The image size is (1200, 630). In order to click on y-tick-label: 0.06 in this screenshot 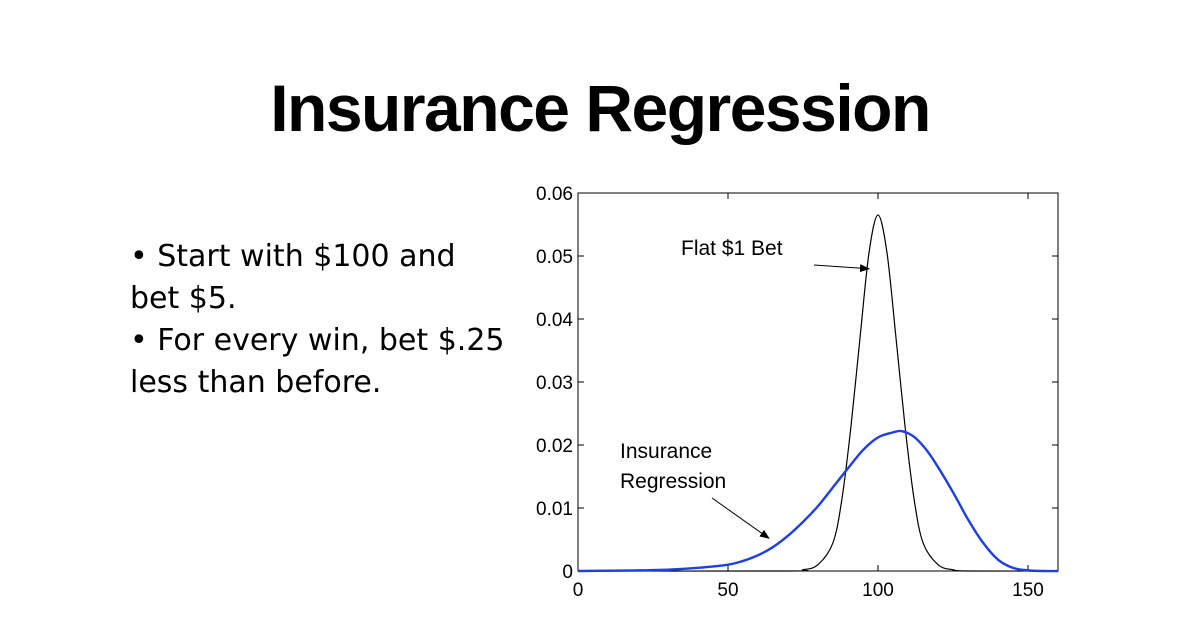, I will do `click(554, 194)`.